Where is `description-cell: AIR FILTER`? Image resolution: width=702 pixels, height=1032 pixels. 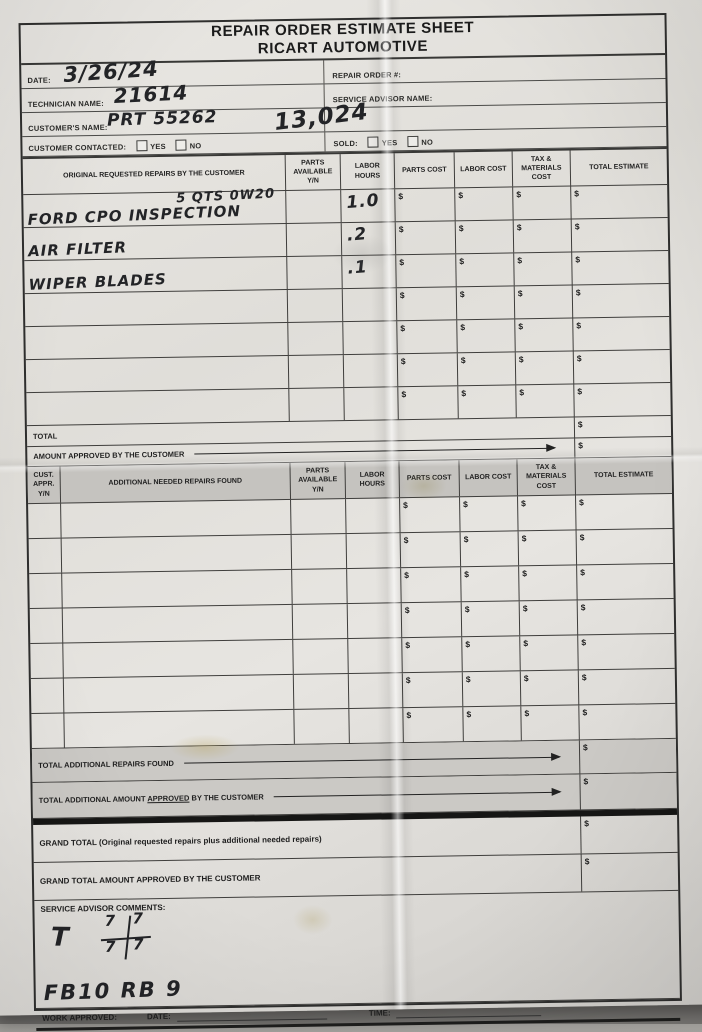 description-cell: AIR FILTER is located at coordinates (155, 242).